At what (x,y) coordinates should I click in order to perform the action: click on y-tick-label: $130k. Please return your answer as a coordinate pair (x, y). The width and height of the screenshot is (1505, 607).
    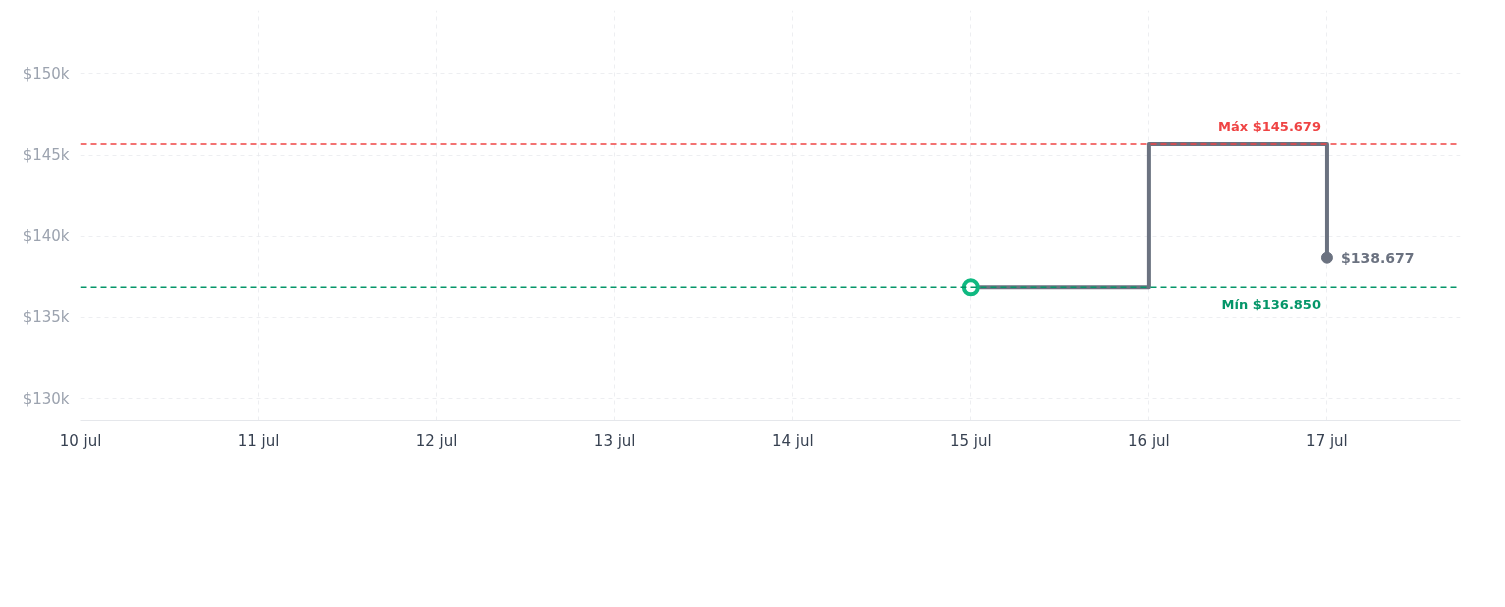
    Looking at the image, I should click on (46, 398).